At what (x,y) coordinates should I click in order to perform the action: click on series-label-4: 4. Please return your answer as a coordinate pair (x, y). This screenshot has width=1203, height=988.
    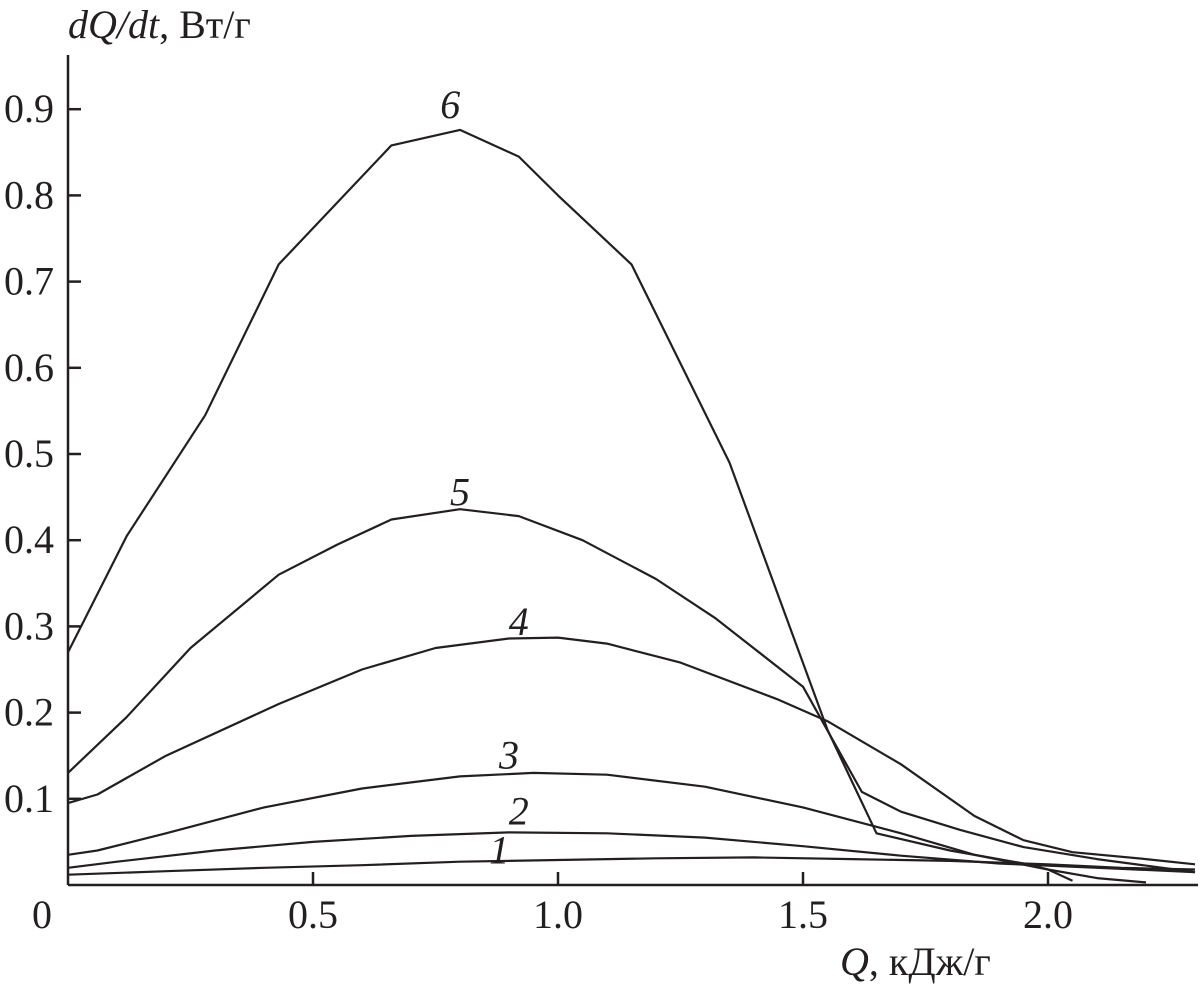
    Looking at the image, I should click on (519, 621).